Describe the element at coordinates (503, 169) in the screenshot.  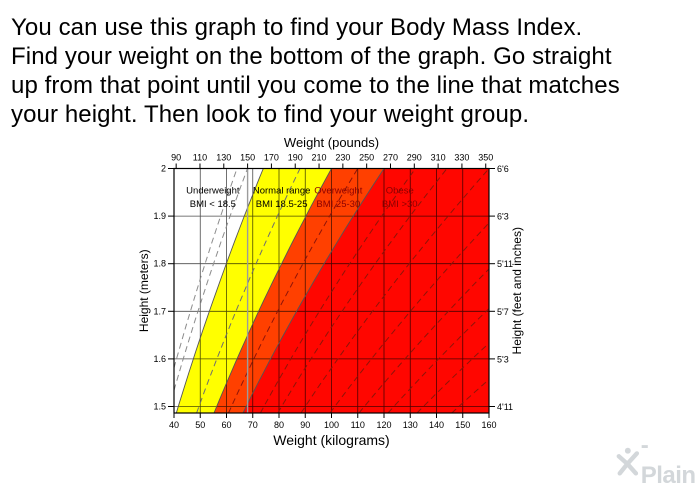
I see `y-tick-label-ft: 6'6` at that location.